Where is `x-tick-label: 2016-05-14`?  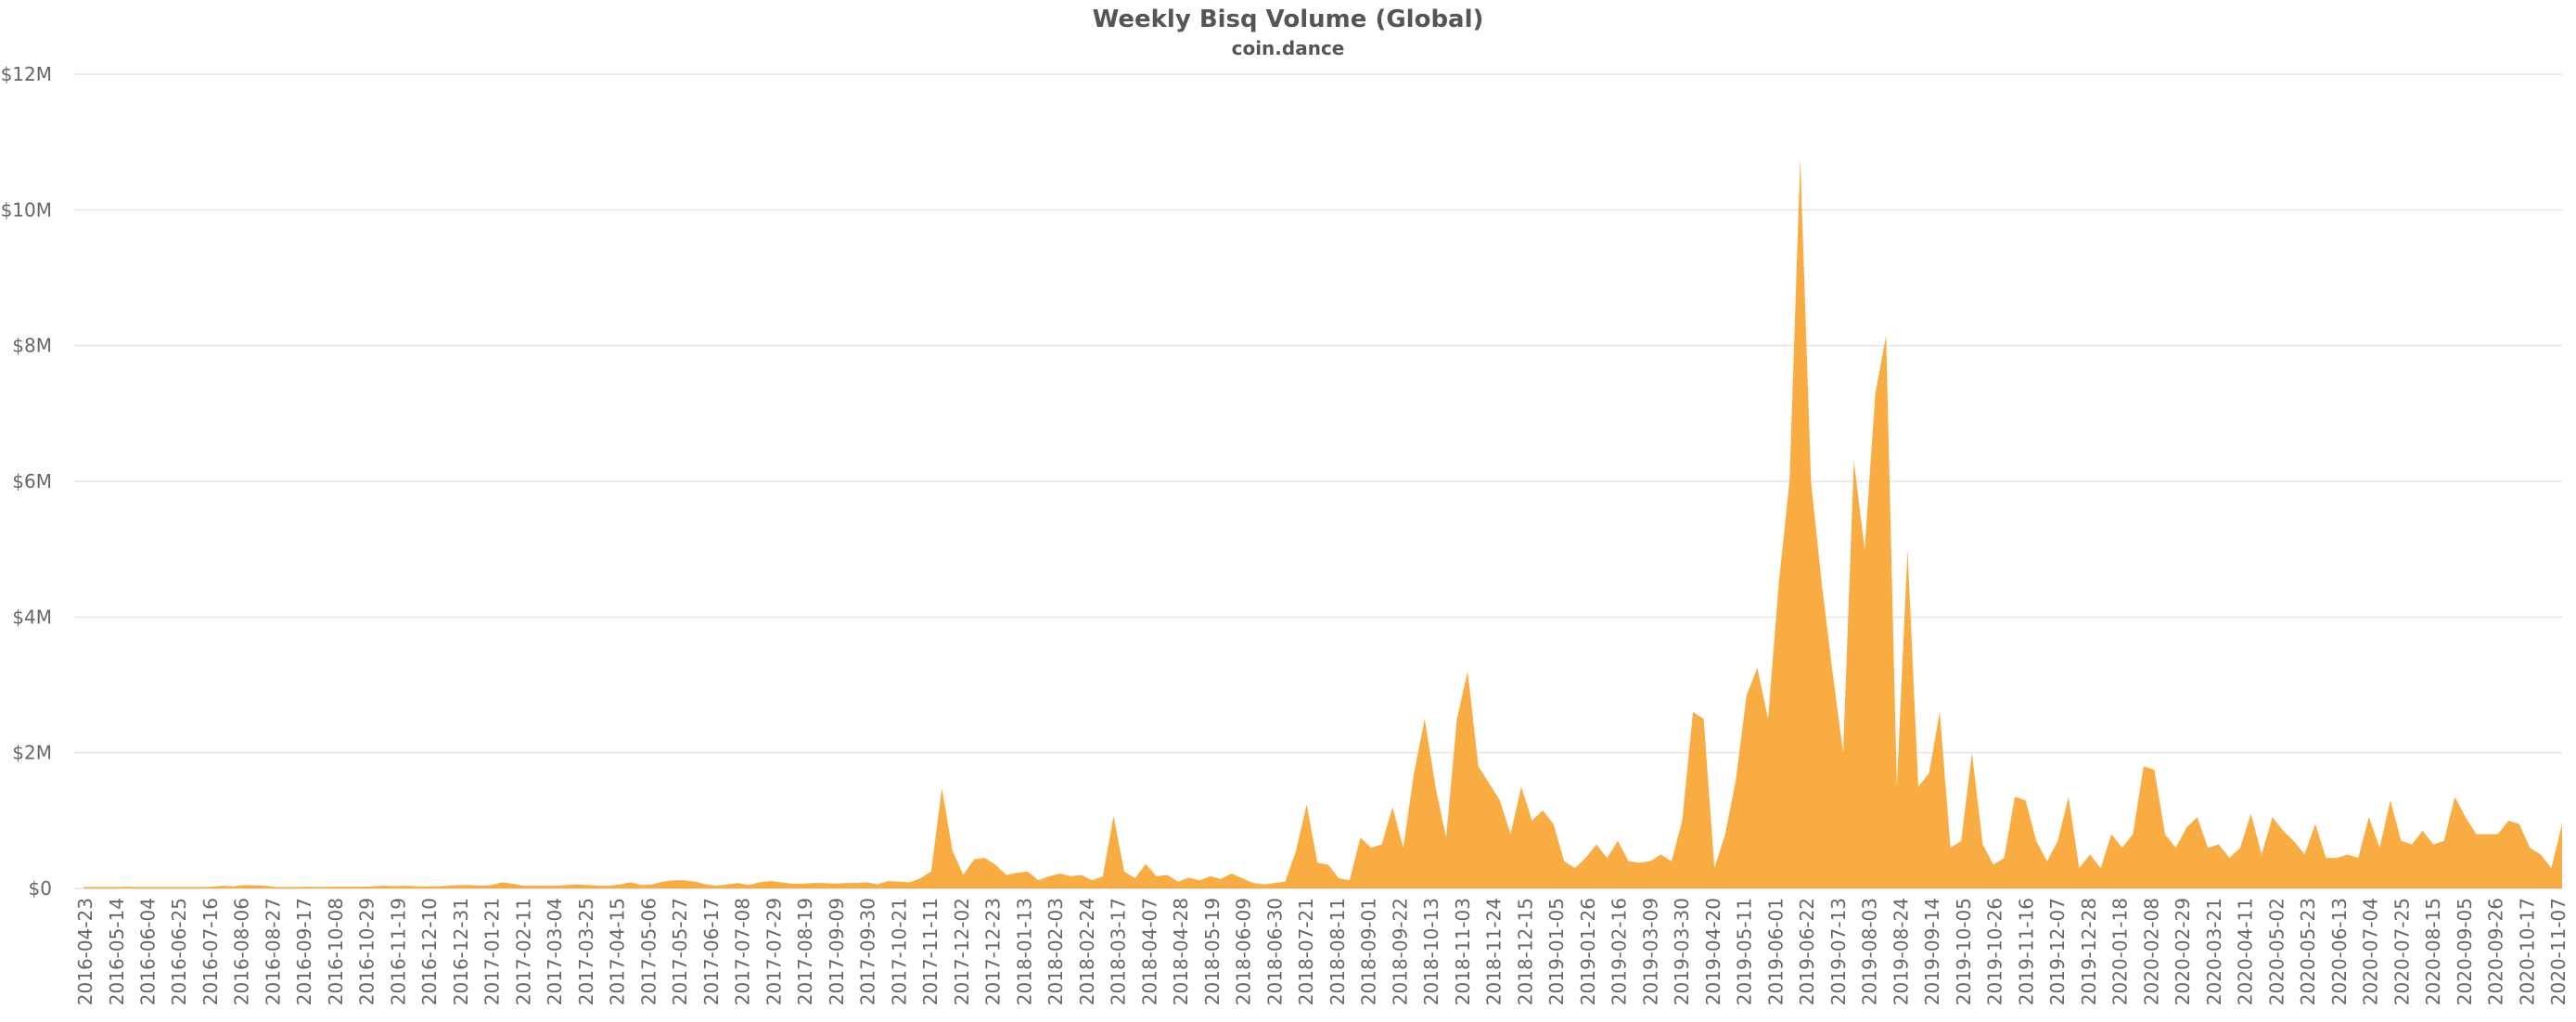
x-tick-label: 2016-05-14 is located at coordinates (117, 951).